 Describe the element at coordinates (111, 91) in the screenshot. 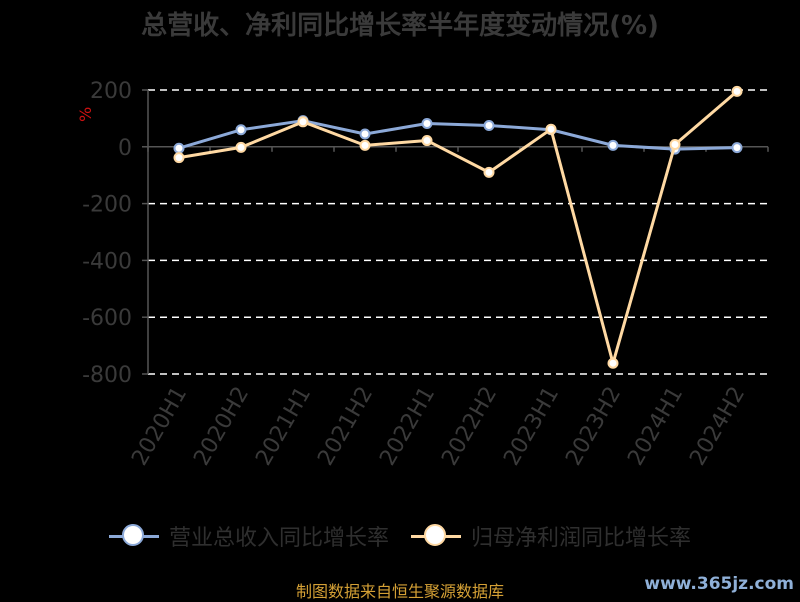

I see `y-tick-label: 200` at that location.